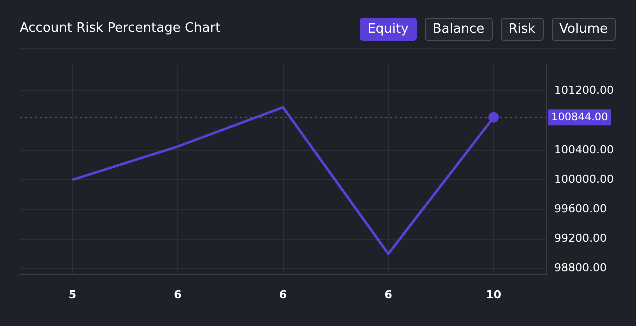 This screenshot has width=636, height=326. I want to click on y-tick-label: 98800.00, so click(581, 268).